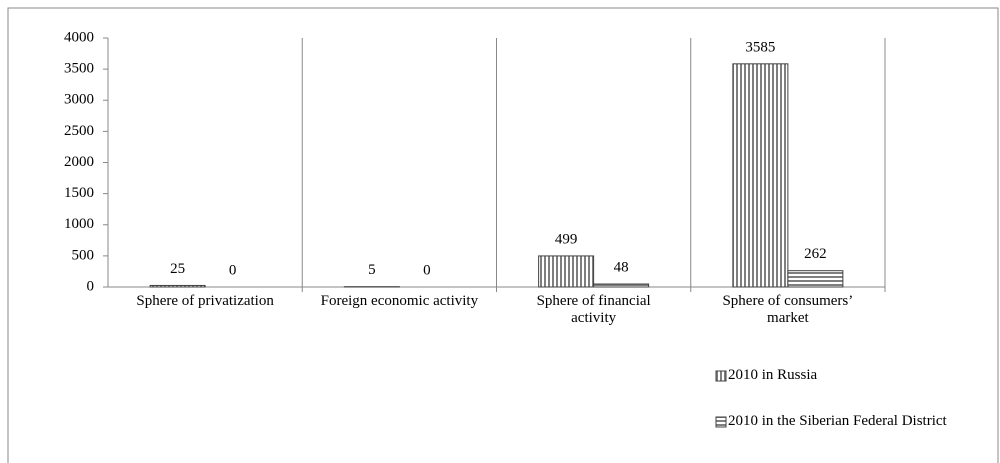  I want to click on y-tick-label: 2500, so click(79, 131).